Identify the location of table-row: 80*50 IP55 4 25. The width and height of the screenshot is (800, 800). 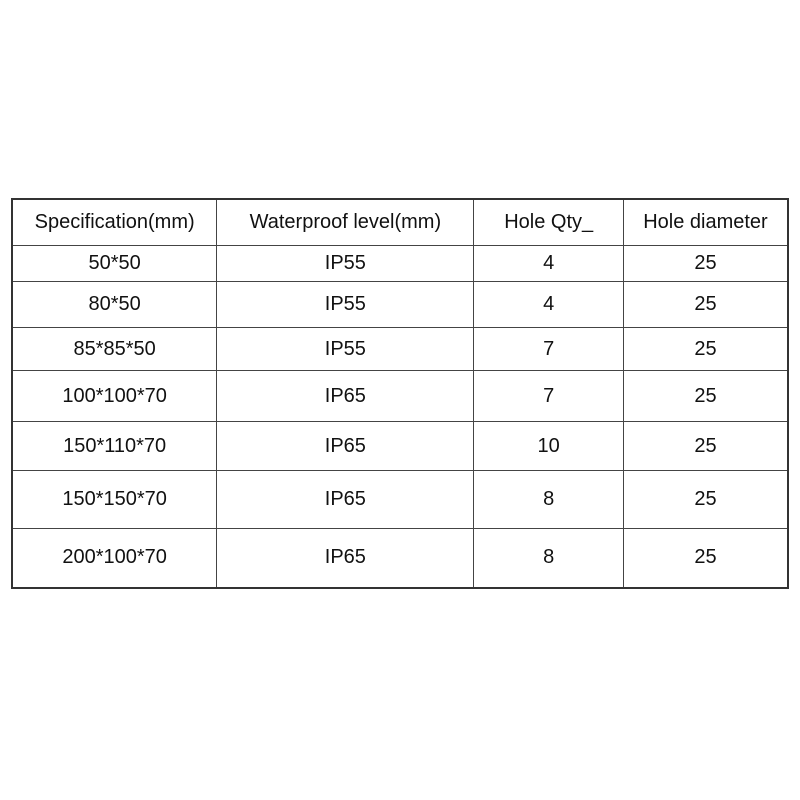
(400, 304).